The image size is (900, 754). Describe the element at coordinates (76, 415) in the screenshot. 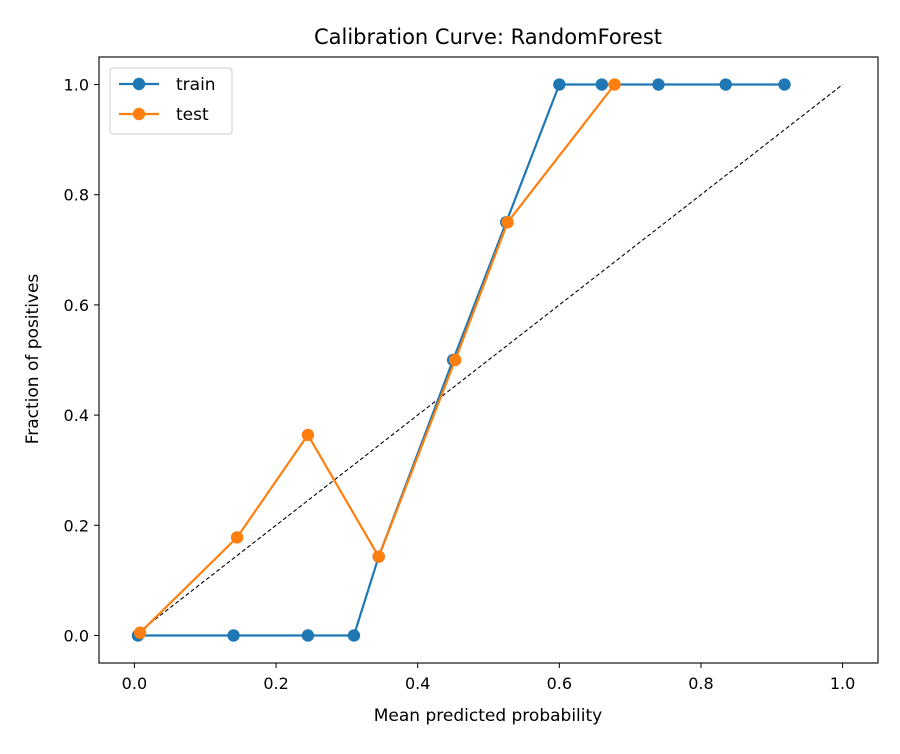

I see `y-tick-label: 0.4` at that location.